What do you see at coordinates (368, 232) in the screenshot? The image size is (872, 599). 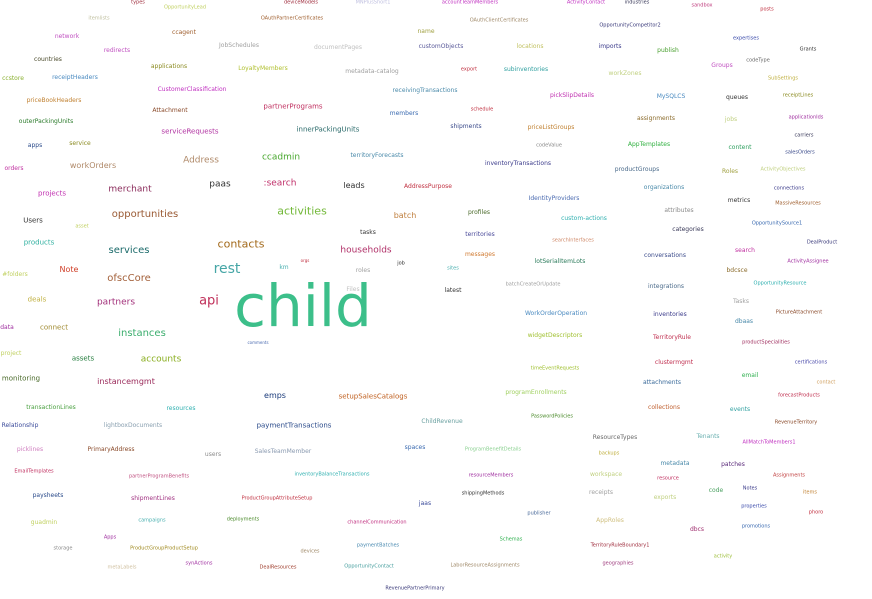 I see `word: tasks` at bounding box center [368, 232].